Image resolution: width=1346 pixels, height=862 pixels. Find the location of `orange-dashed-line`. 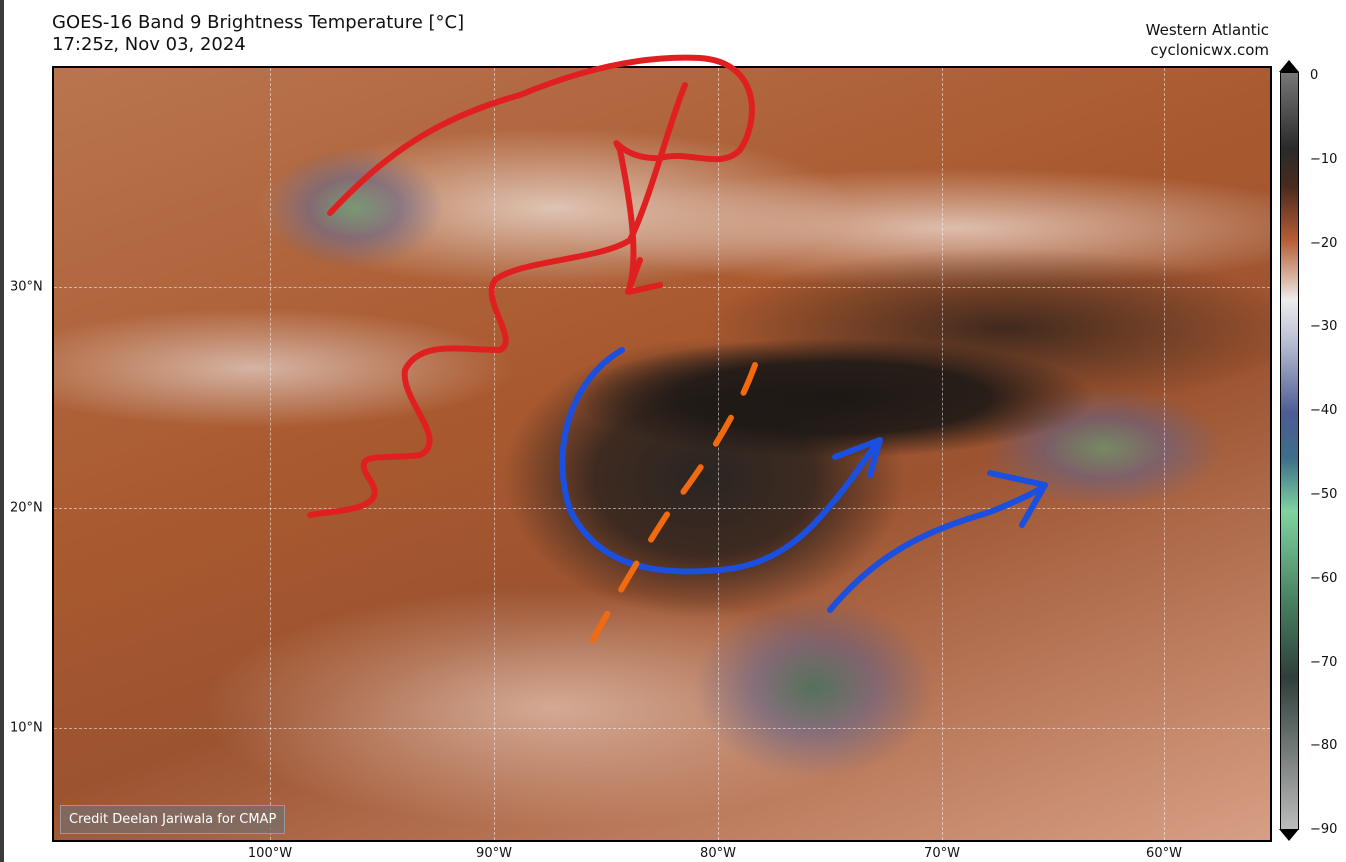

orange-dashed-line is located at coordinates (672, 505).